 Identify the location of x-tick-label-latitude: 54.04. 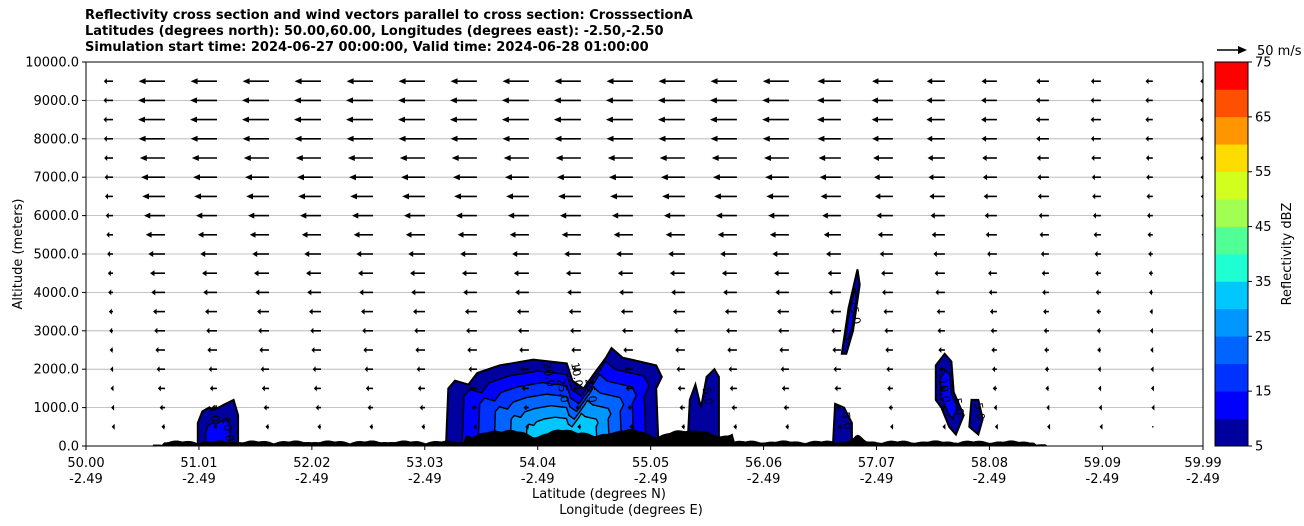
(537, 463).